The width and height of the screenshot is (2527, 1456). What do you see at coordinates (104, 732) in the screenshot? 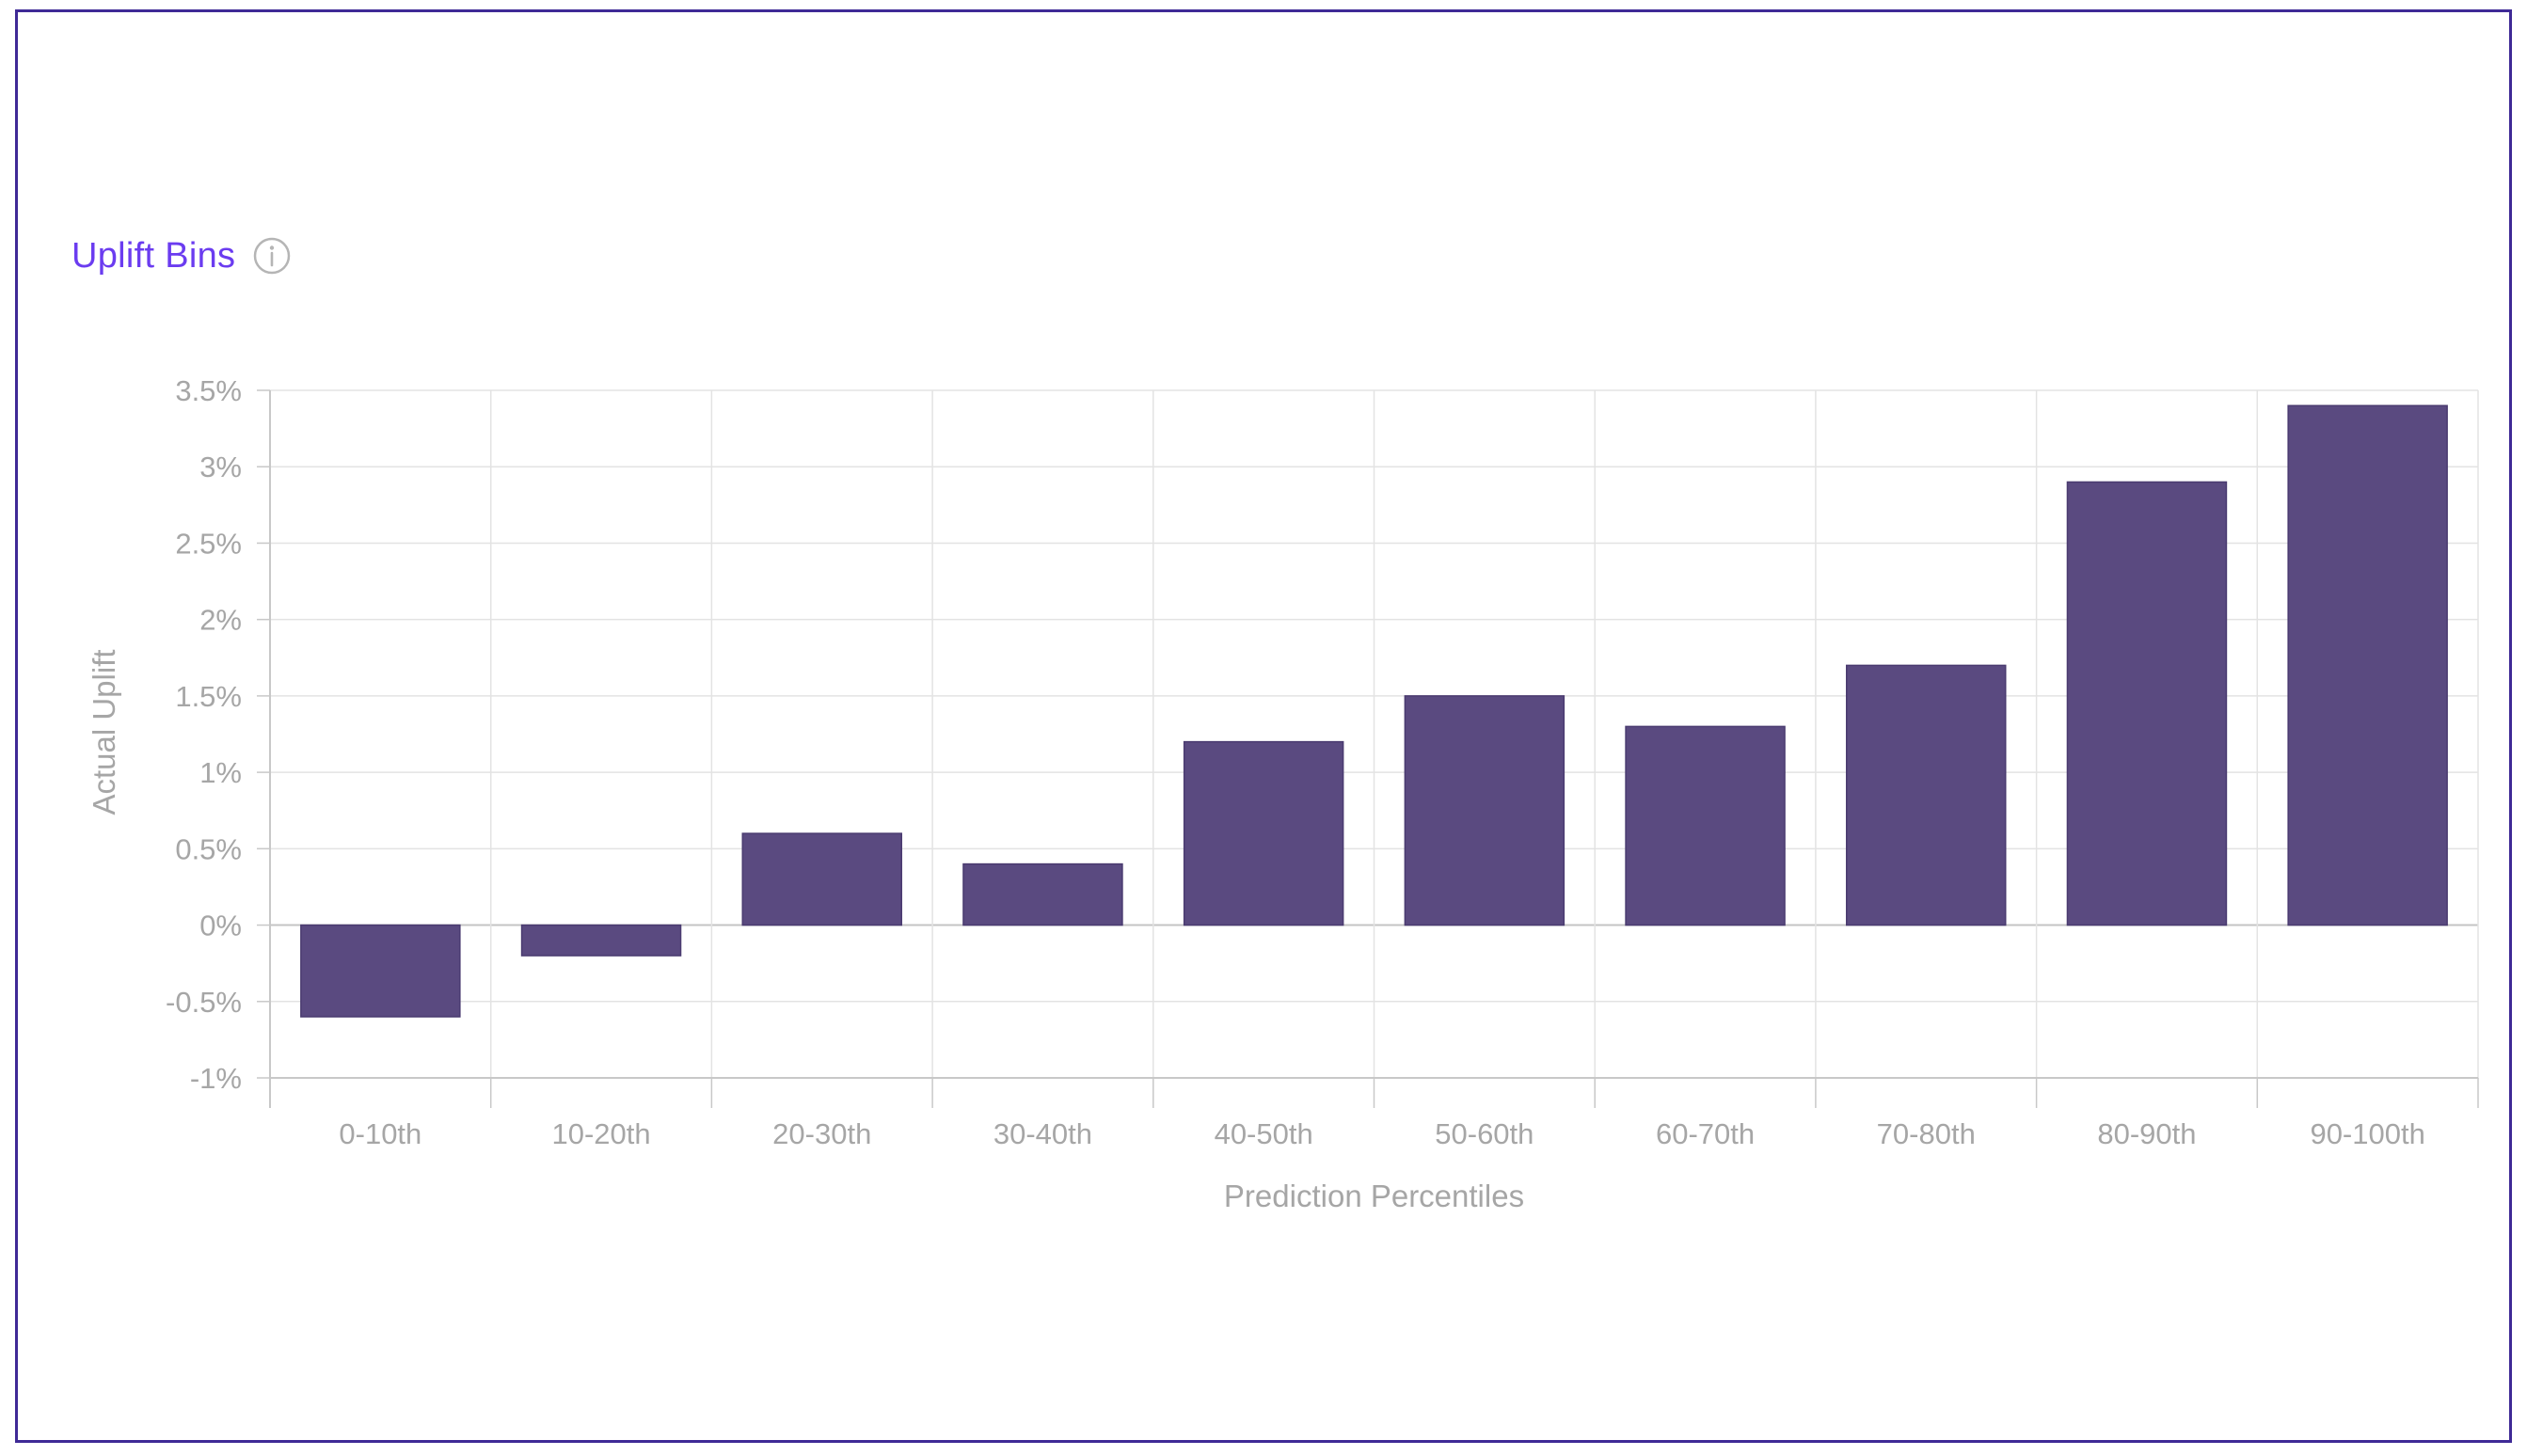
I see `y-axis-title: Actual Uplift` at bounding box center [104, 732].